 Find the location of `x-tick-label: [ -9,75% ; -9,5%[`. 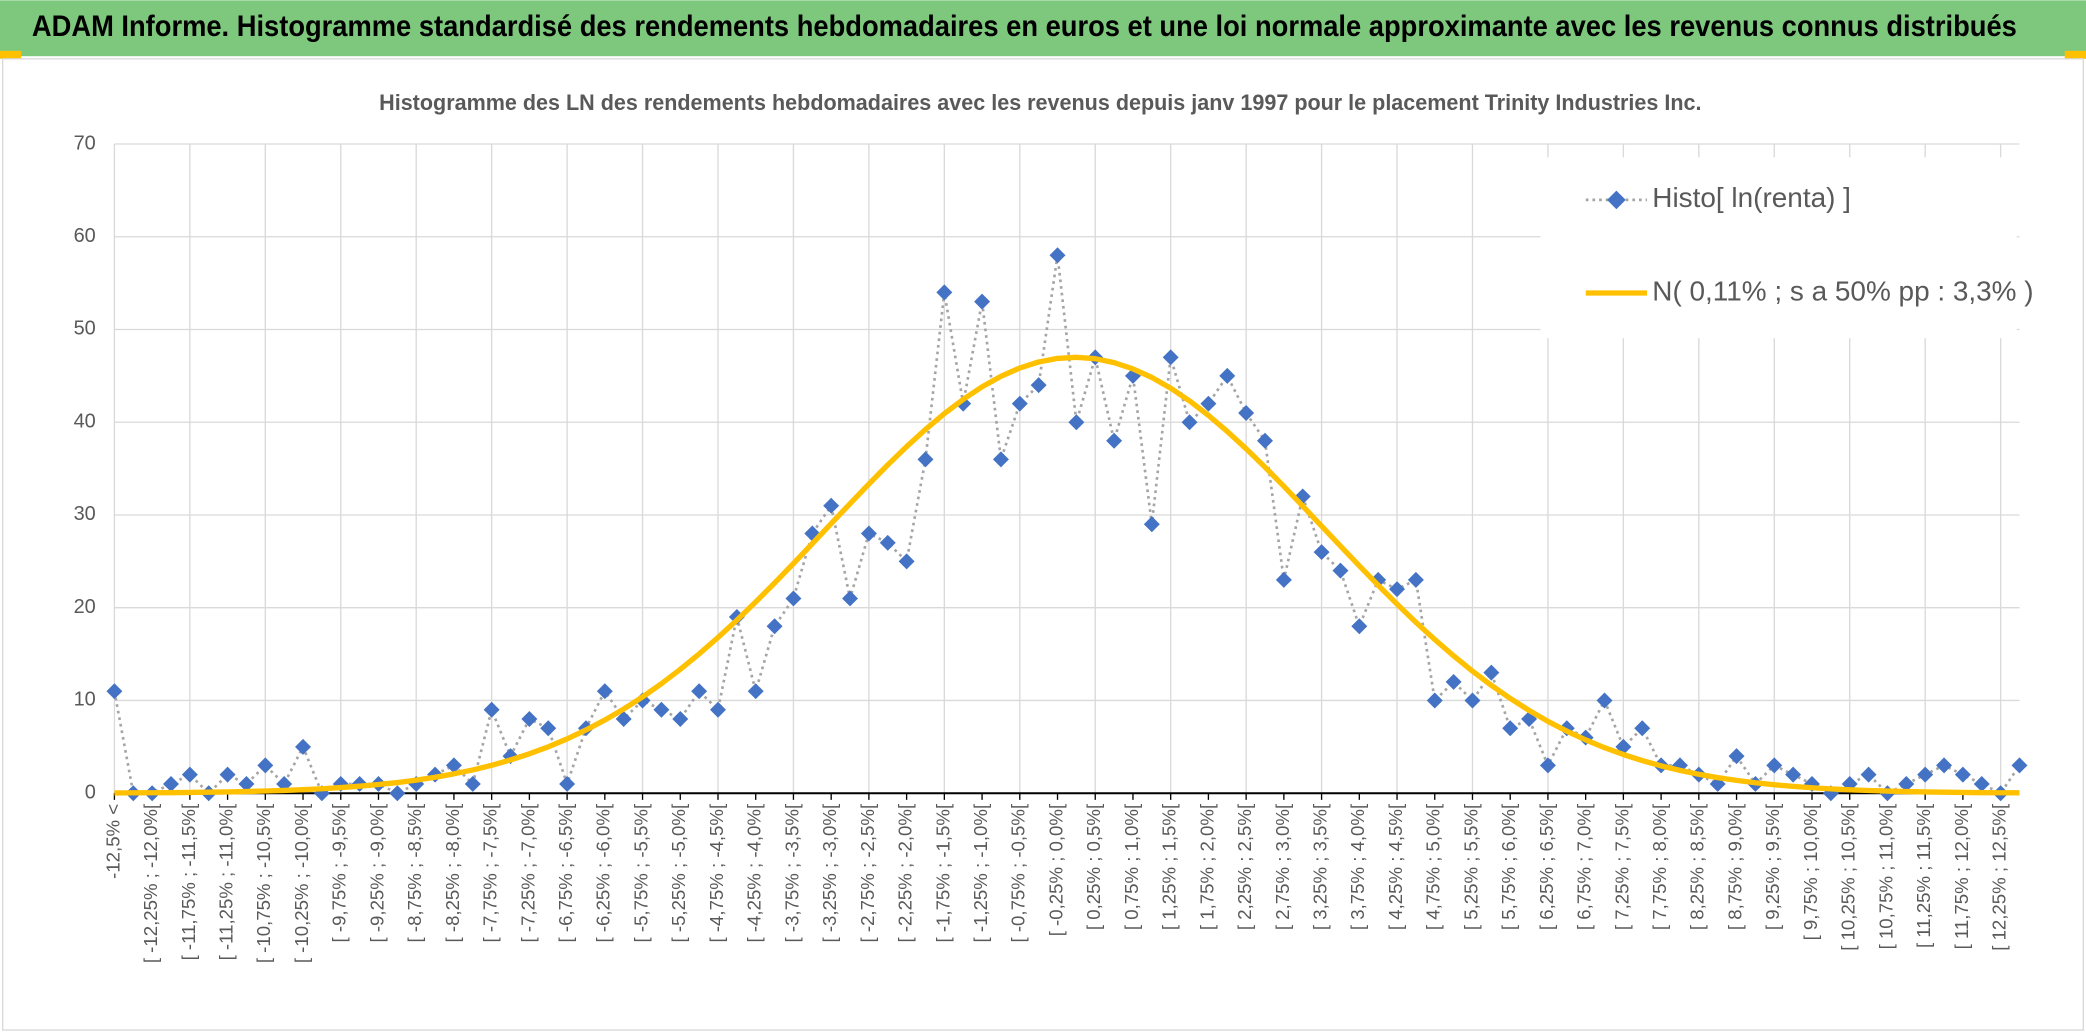

x-tick-label: [ -9,75% ; -9,5%[ is located at coordinates (339, 872).